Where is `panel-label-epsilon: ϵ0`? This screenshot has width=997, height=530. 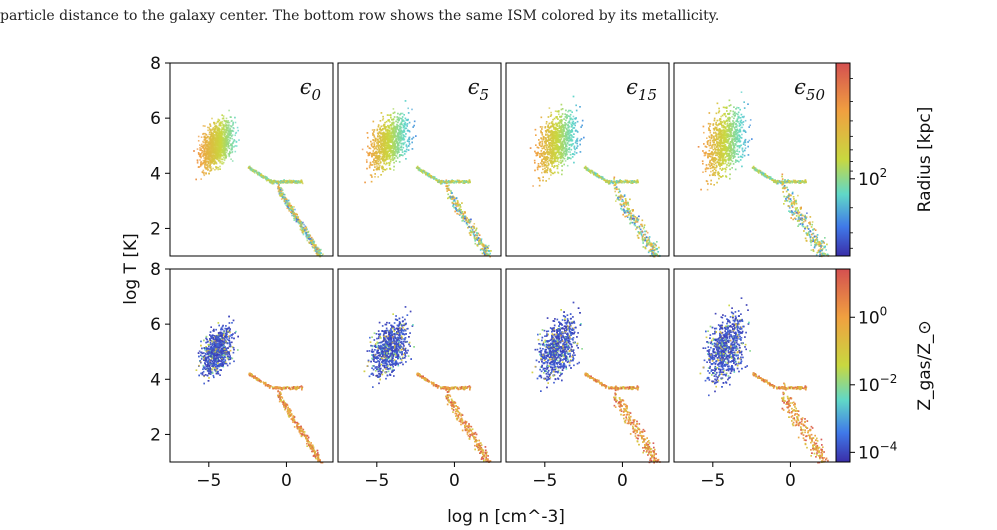 panel-label-epsilon: ϵ0 is located at coordinates (311, 89).